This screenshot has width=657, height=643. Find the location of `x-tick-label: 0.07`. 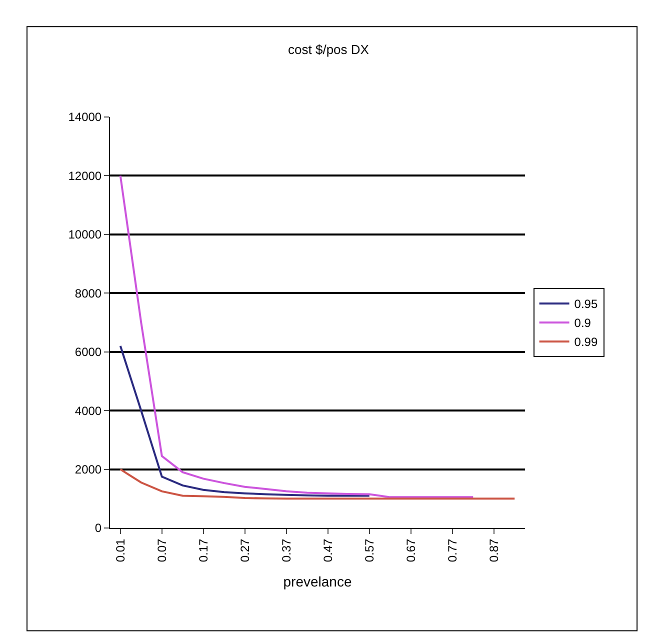

x-tick-label: 0.07 is located at coordinates (161, 550).